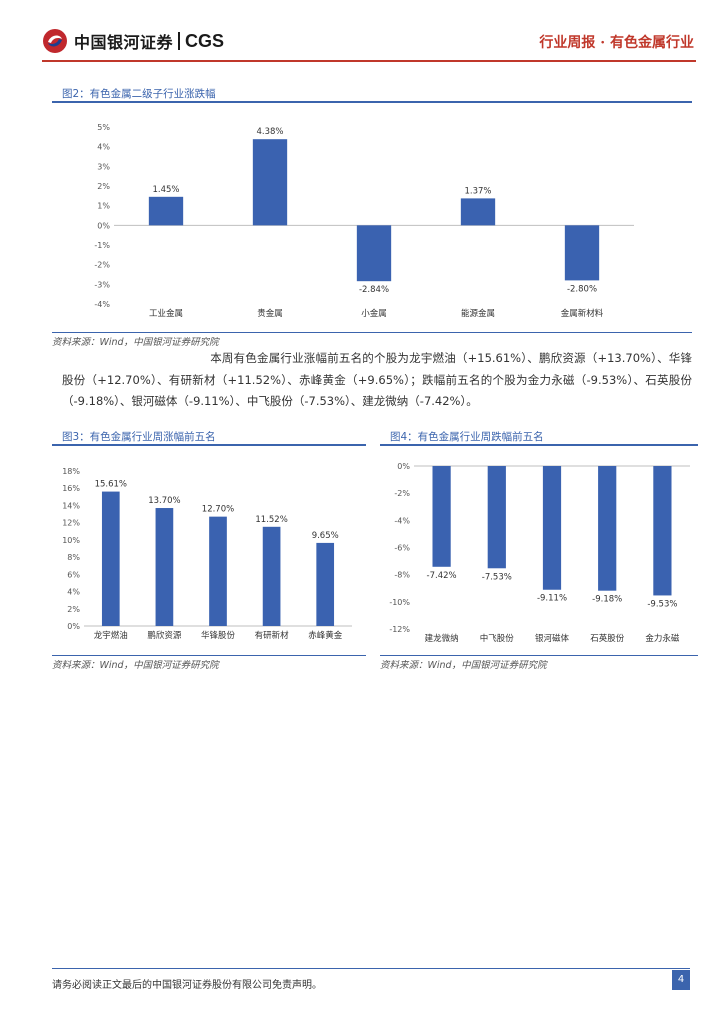  I want to click on figure3-data-label: 9.65%, so click(325, 536).